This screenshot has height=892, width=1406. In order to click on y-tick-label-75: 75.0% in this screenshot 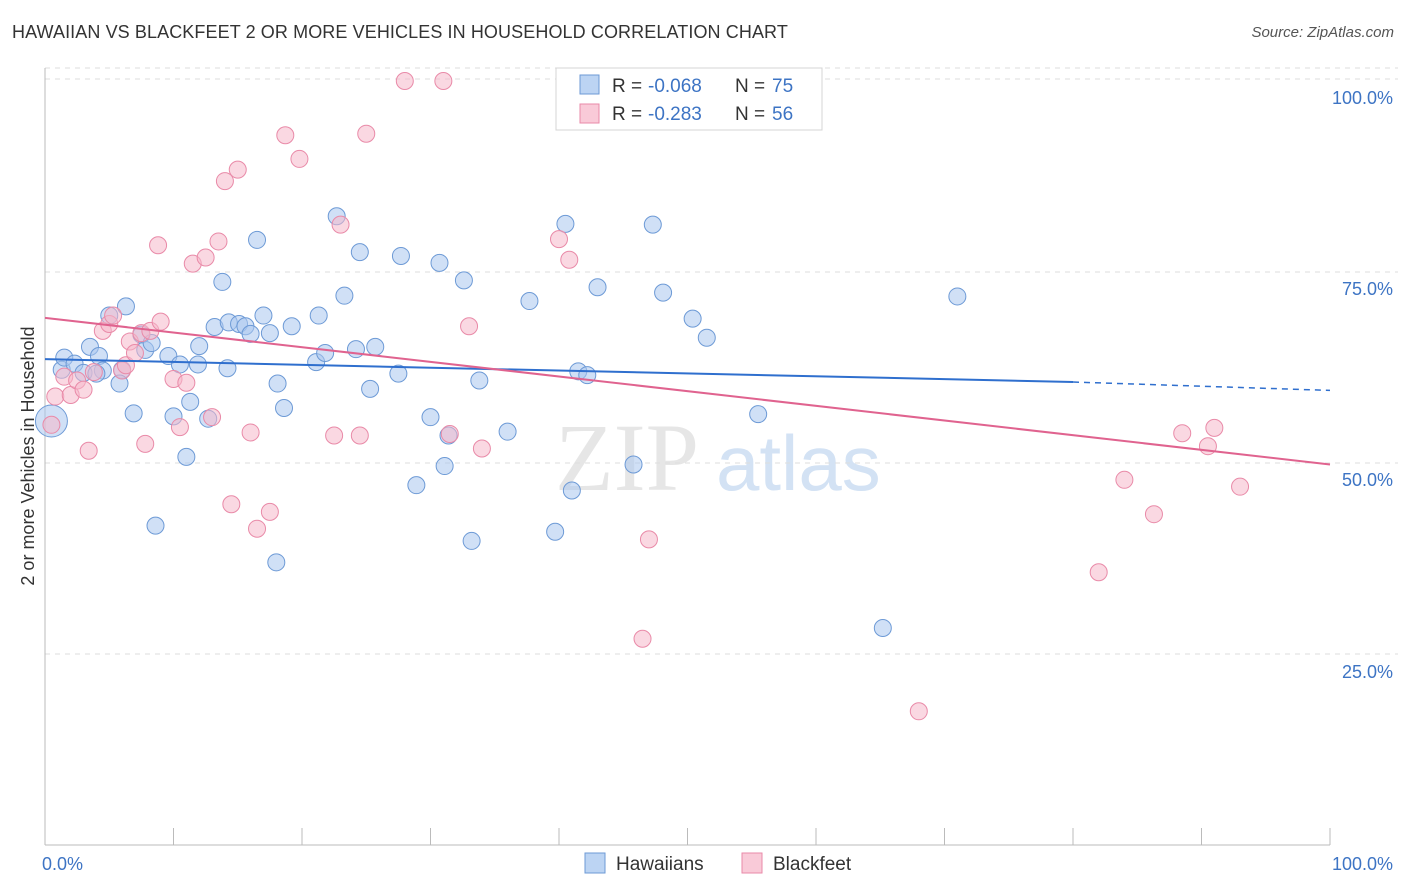, I will do `click(1367, 289)`.